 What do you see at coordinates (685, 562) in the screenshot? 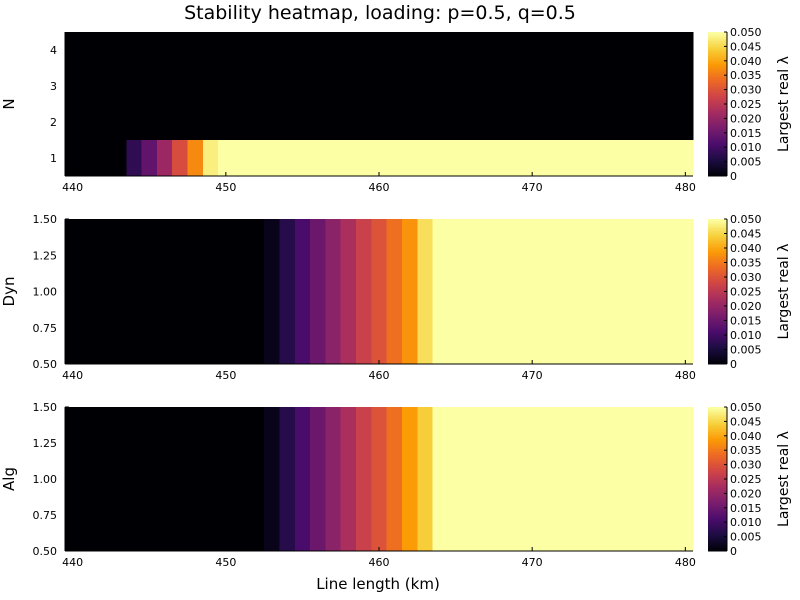
I see `x-tick-label: 480` at bounding box center [685, 562].